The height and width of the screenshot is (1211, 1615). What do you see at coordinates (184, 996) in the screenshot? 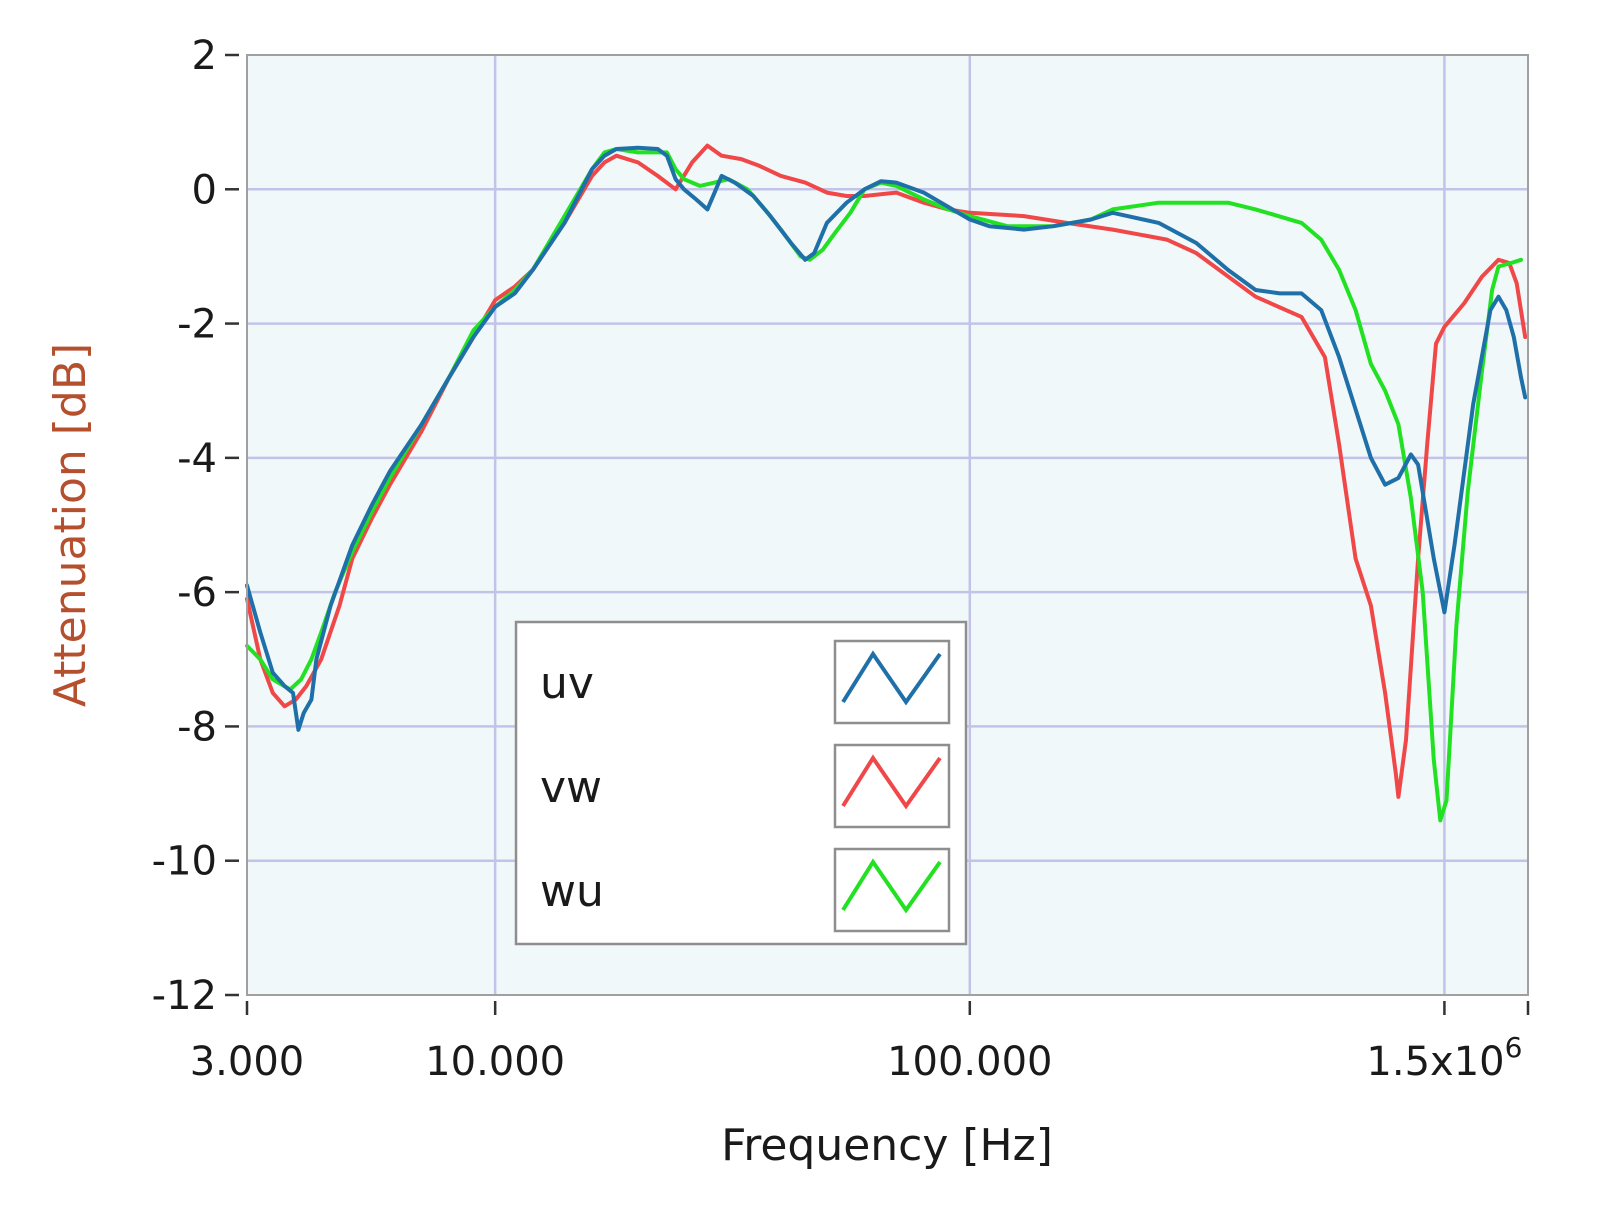
I see `y-tick-label: -12` at bounding box center [184, 996].